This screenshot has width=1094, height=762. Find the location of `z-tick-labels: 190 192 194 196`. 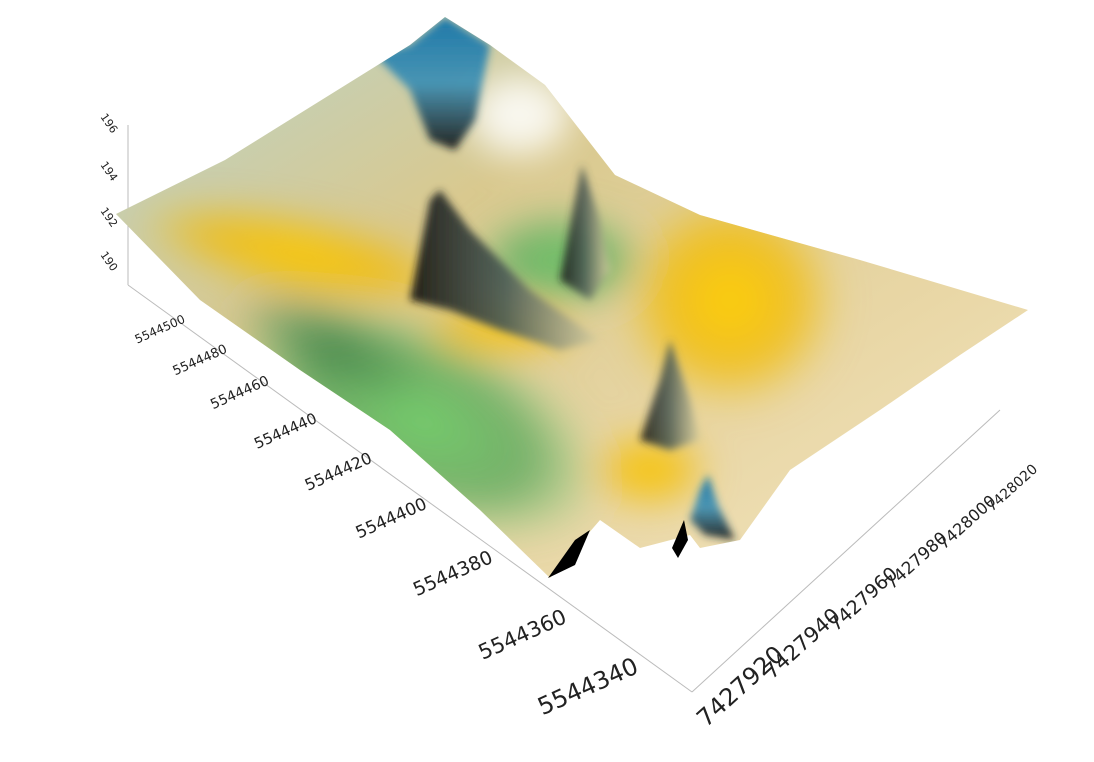

z-tick-labels: 190 192 194 196 is located at coordinates (108, 192).